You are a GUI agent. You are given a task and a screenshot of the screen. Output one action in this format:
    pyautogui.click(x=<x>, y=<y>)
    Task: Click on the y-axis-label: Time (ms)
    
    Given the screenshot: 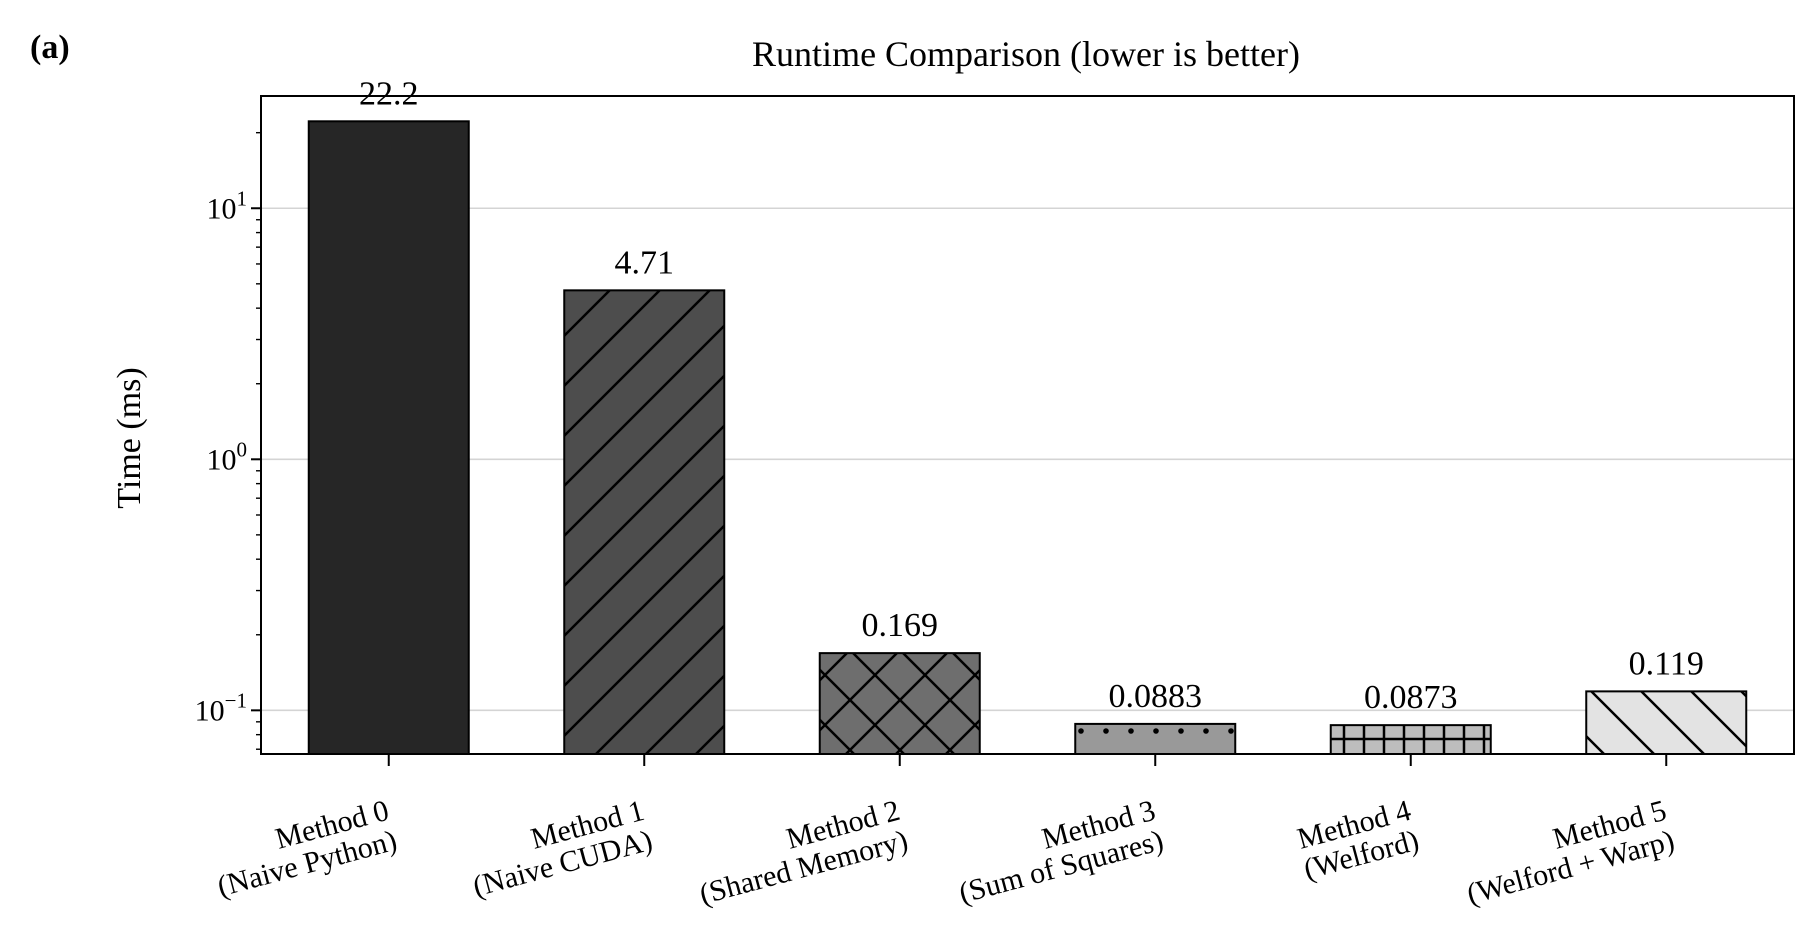 What is the action you would take?
    pyautogui.click(x=129, y=437)
    